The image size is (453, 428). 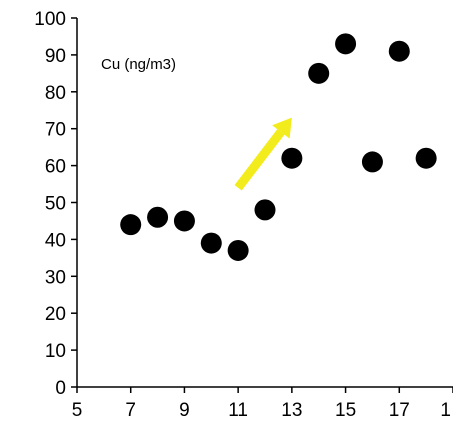 I want to click on y-tick-label: 40, so click(x=55, y=240).